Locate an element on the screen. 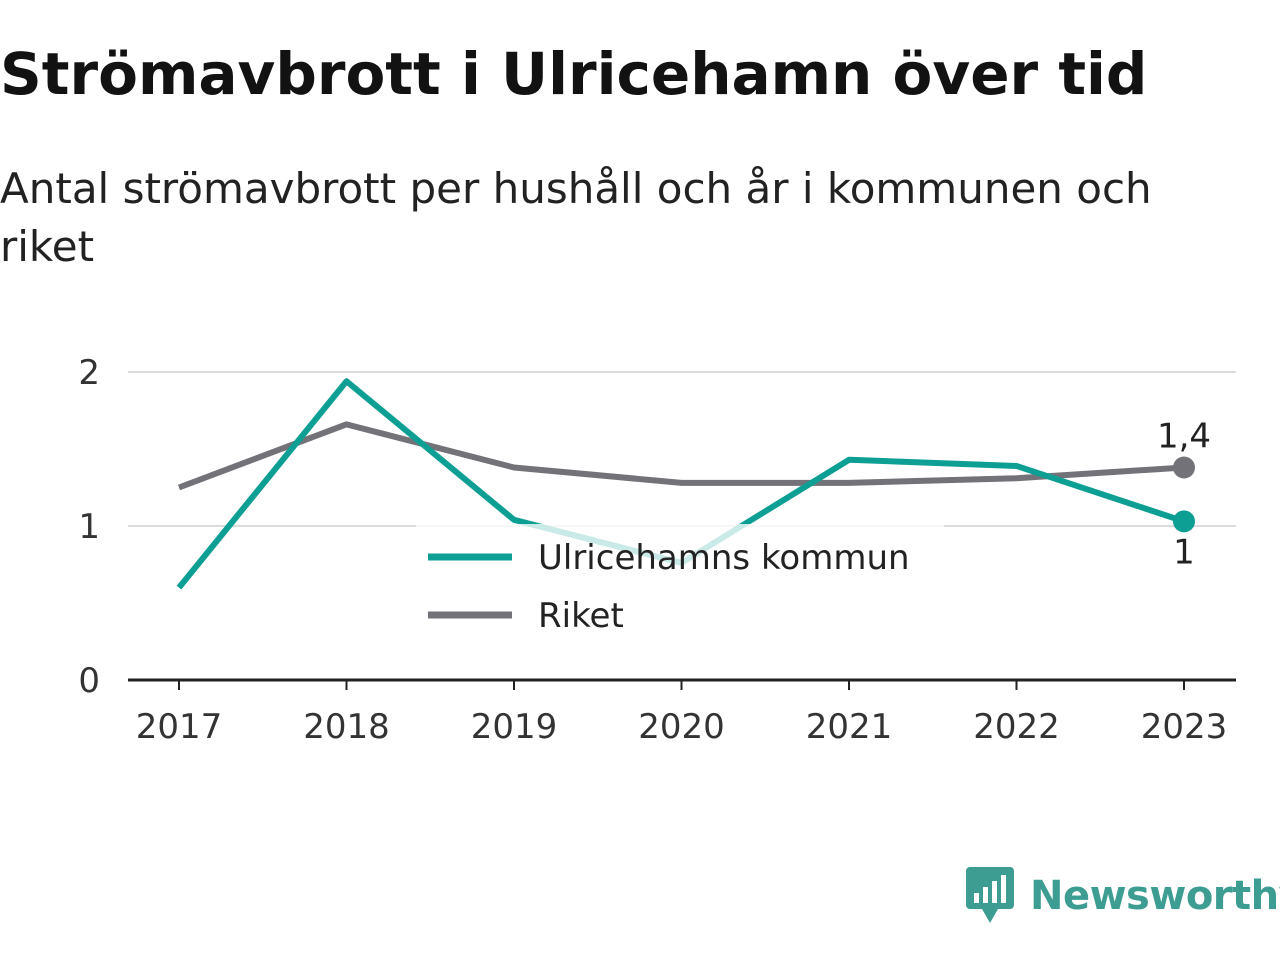  newsworthy-logo: Newsworthy is located at coordinates (1122, 896).